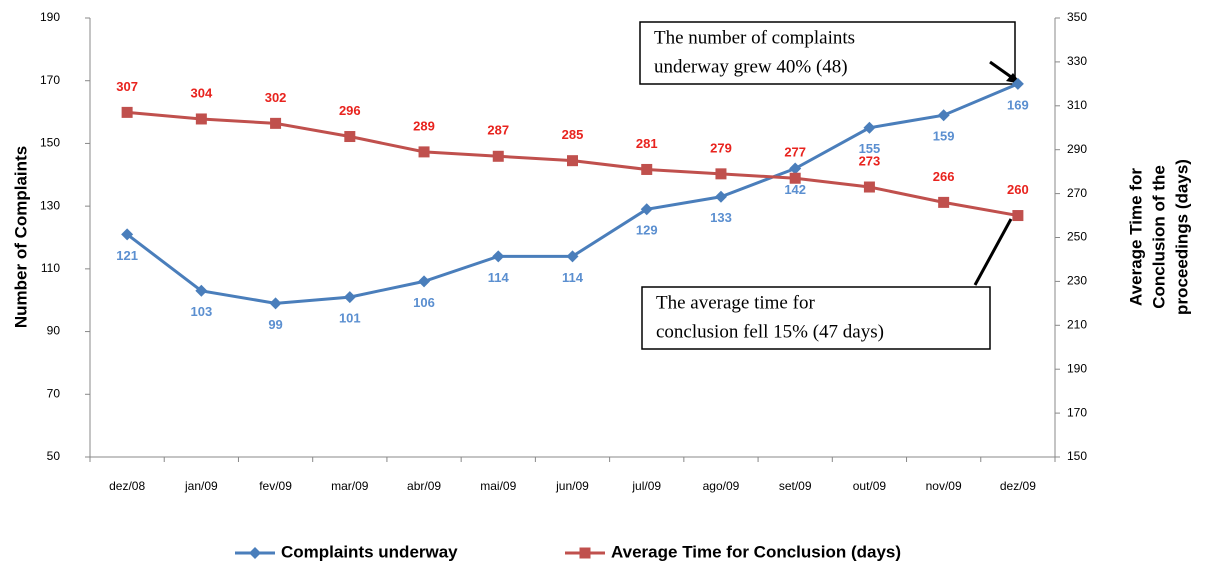  Describe the element at coordinates (1135, 237) in the screenshot. I see `y2-axis-label-line: Average Time for` at that location.